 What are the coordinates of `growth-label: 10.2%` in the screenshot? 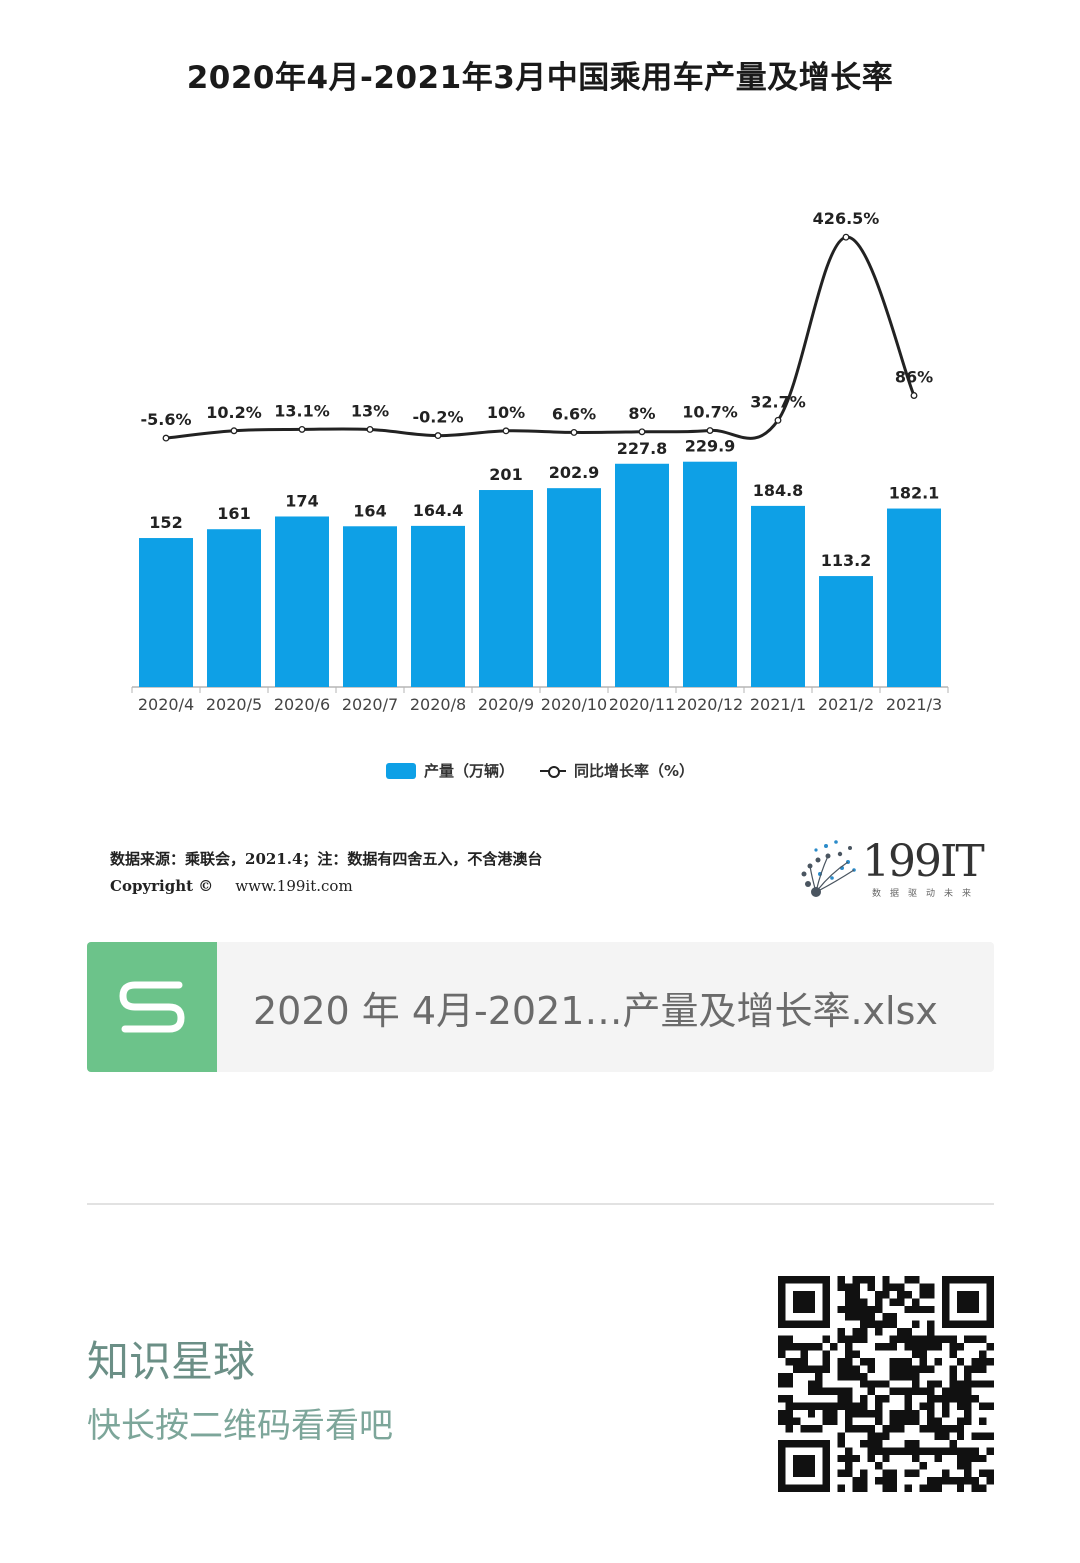 It's located at (234, 412).